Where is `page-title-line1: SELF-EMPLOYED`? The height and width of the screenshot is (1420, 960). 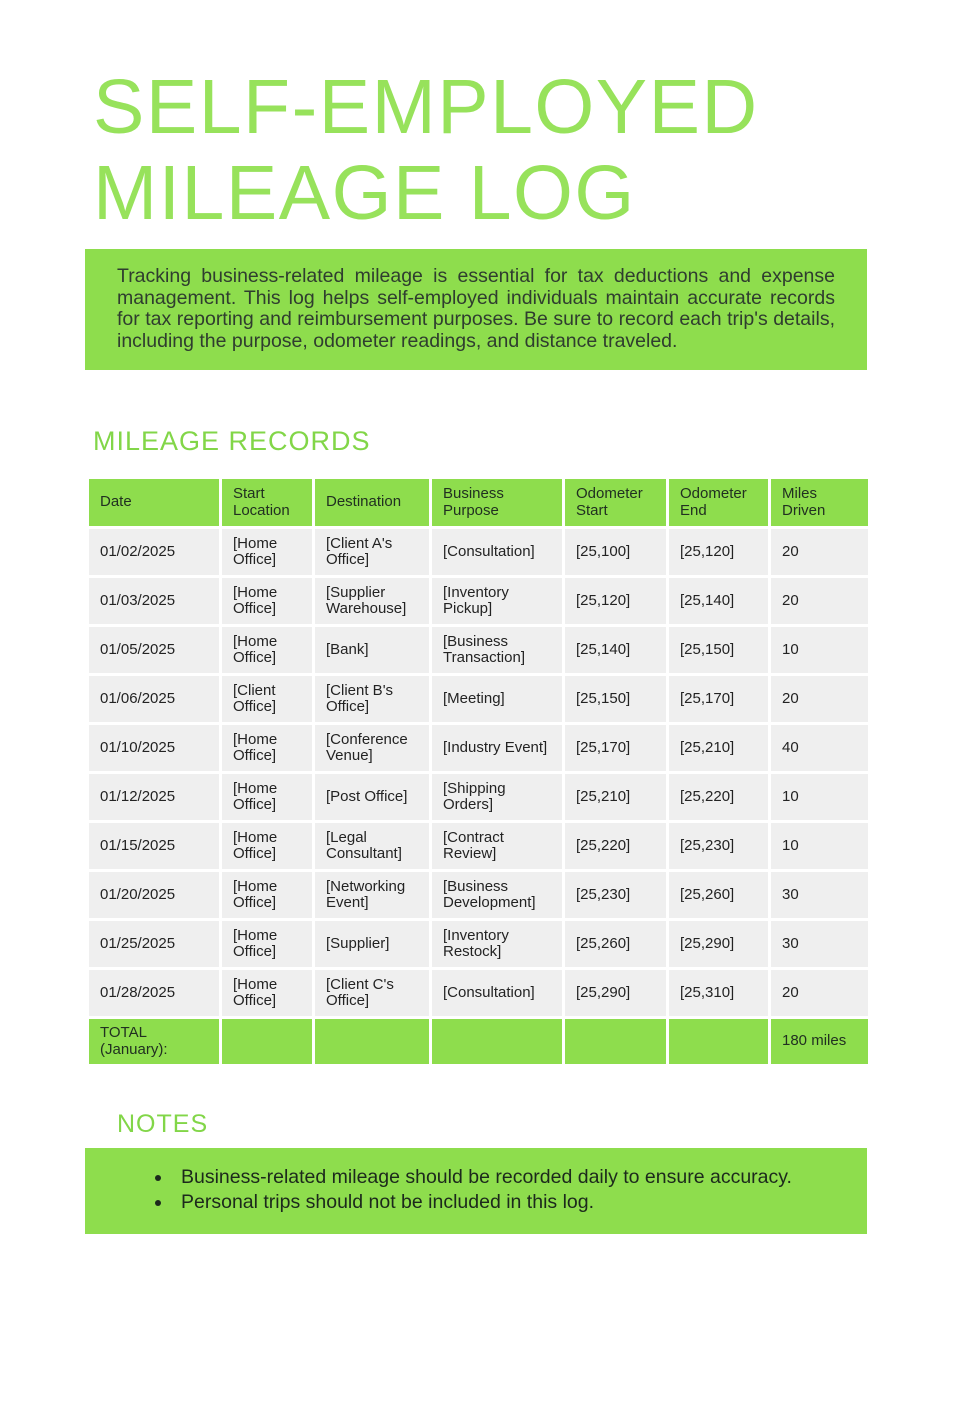
page-title-line1: SELF-EMPLOYED is located at coordinates (426, 107).